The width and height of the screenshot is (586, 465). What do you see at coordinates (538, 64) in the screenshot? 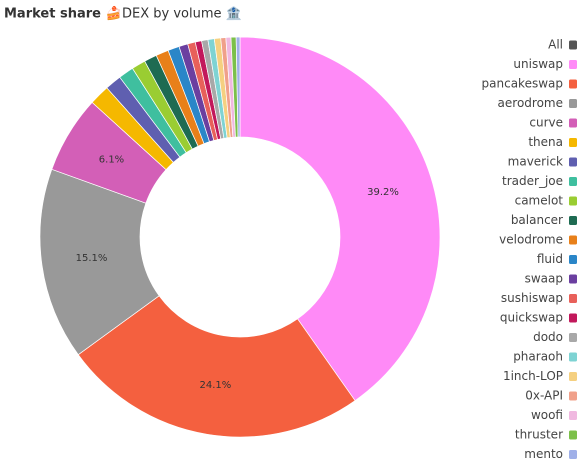
I see `legend-label: uniswap` at bounding box center [538, 64].